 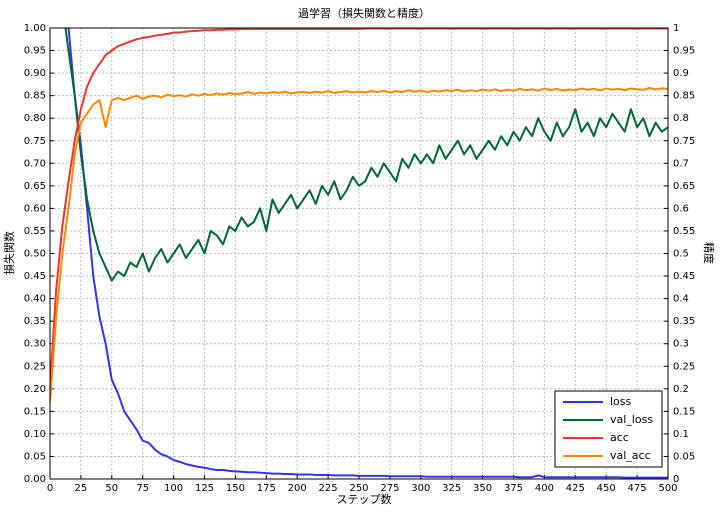 I want to click on y-tick-label: 0.55, so click(x=35, y=231).